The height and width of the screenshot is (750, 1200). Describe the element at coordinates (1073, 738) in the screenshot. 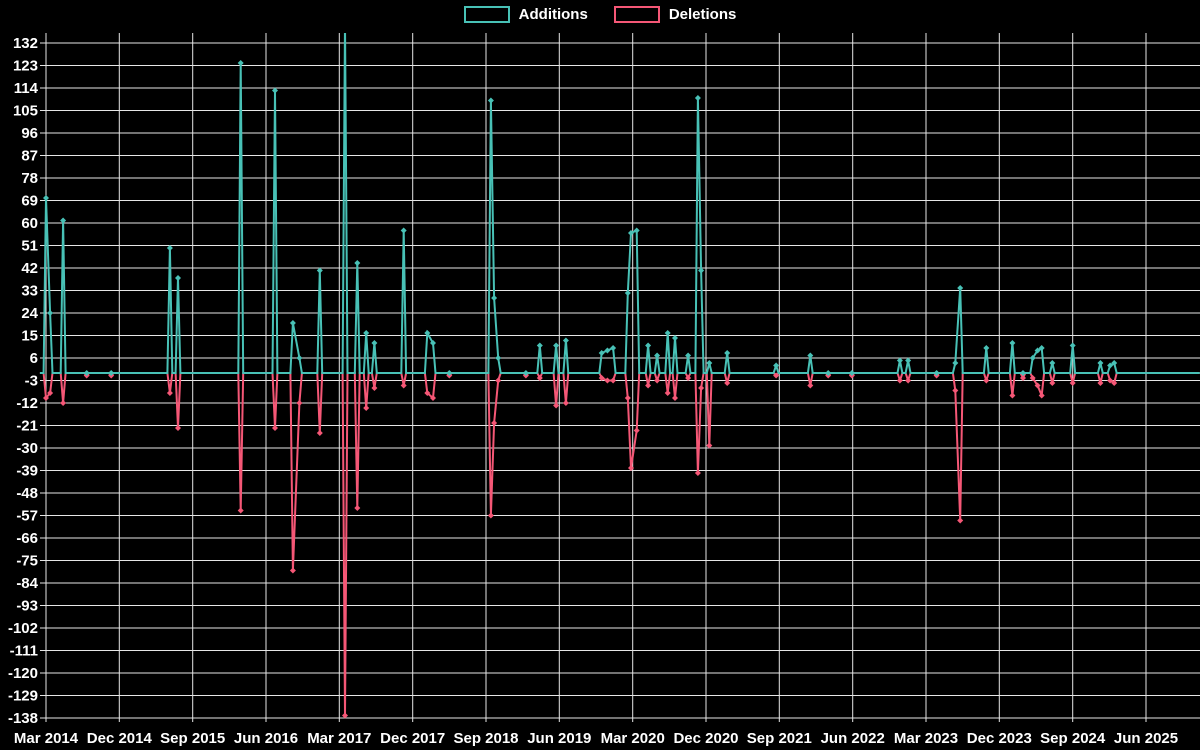

I see `svg-text: Sep 2024` at that location.